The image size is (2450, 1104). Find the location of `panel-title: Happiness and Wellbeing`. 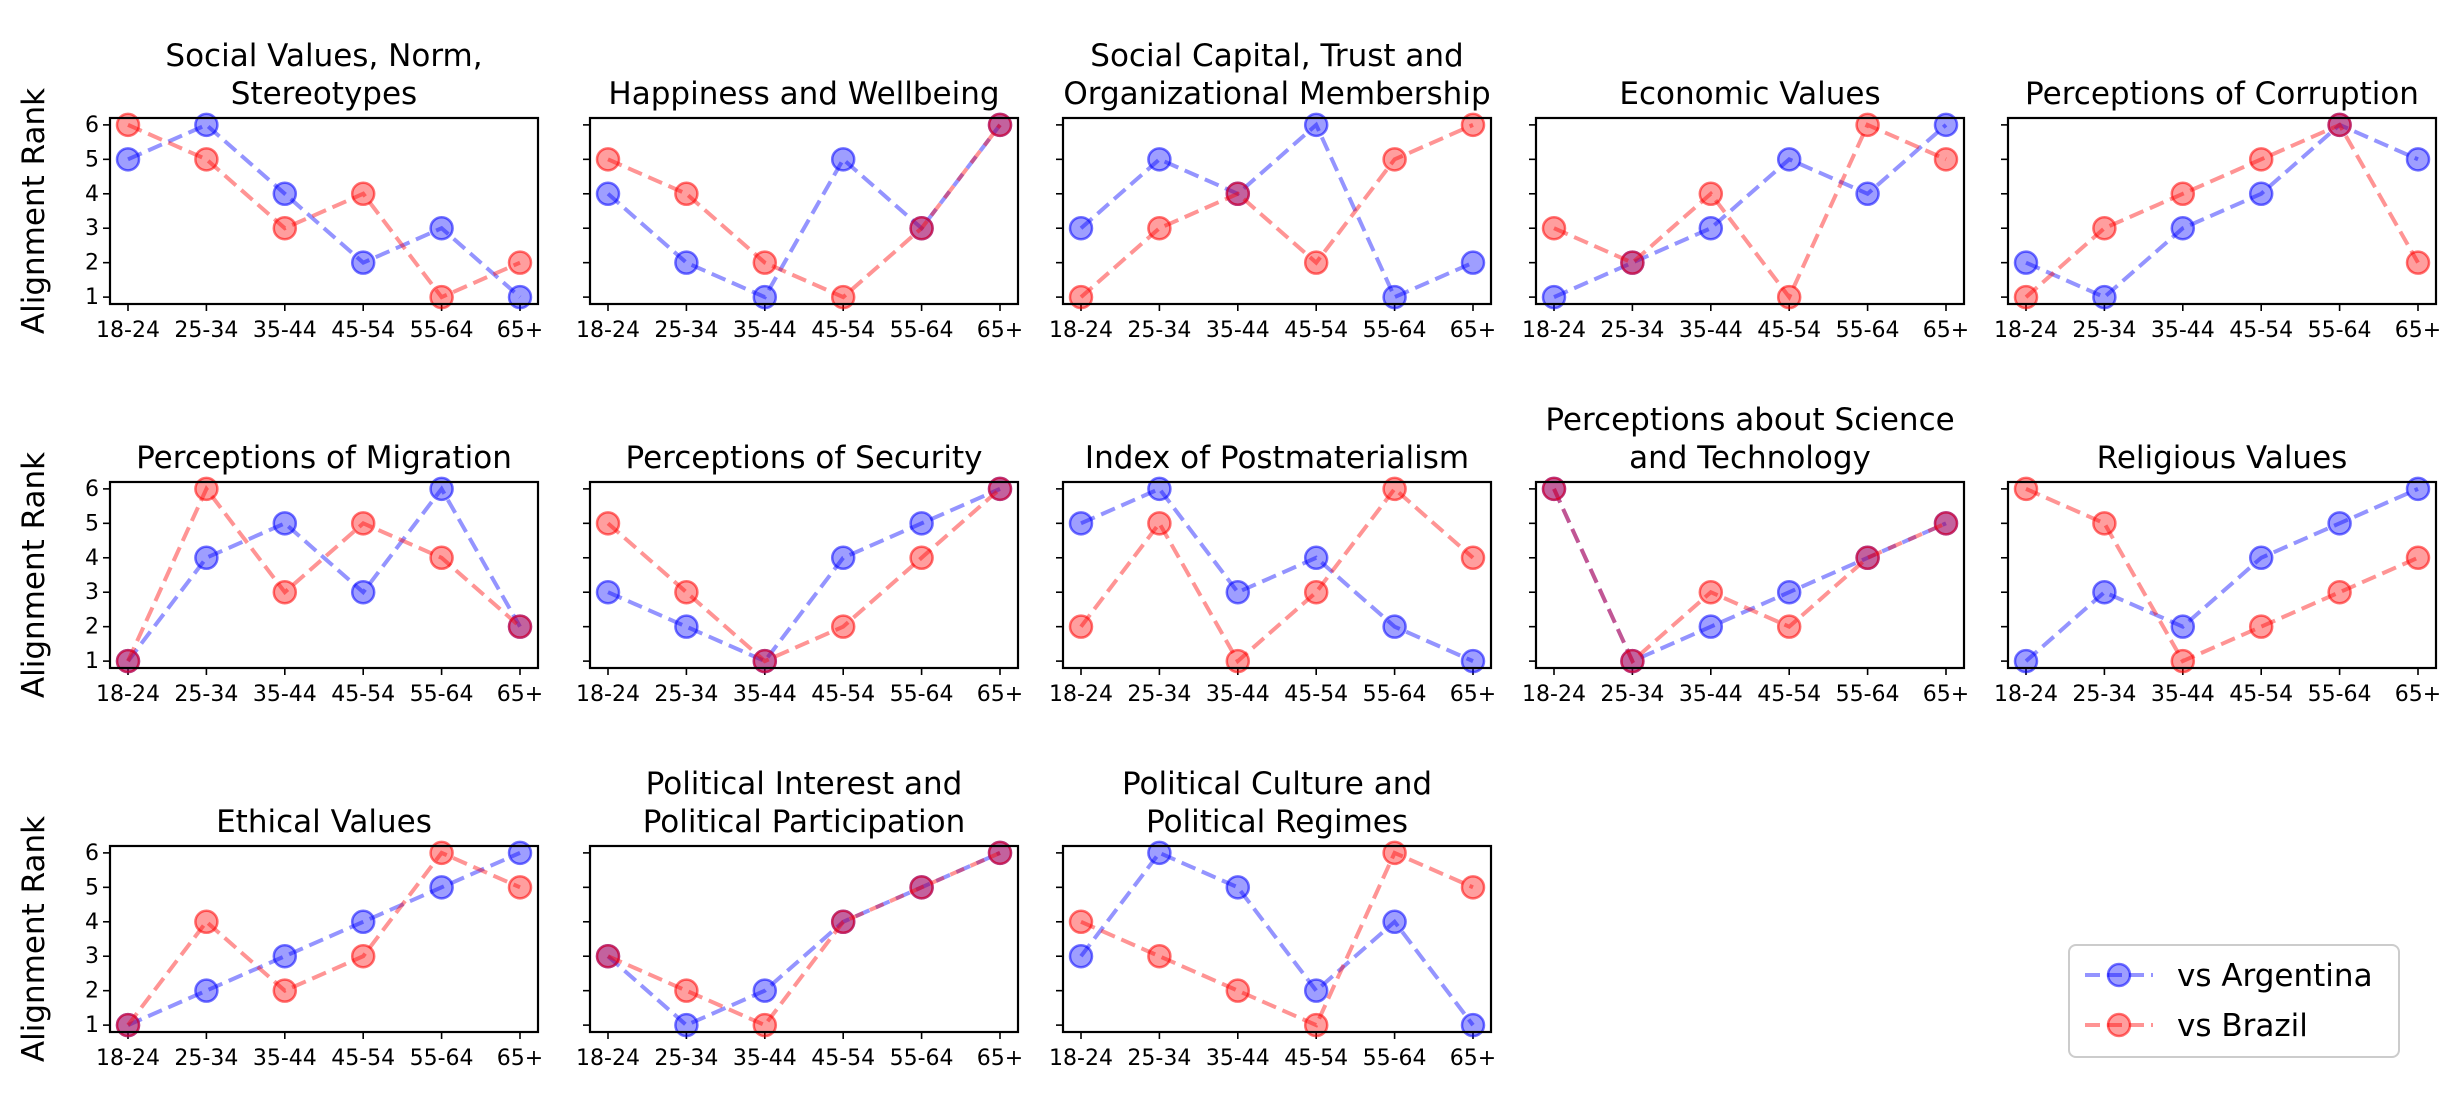

panel-title: Happiness and Wellbeing is located at coordinates (803, 94).